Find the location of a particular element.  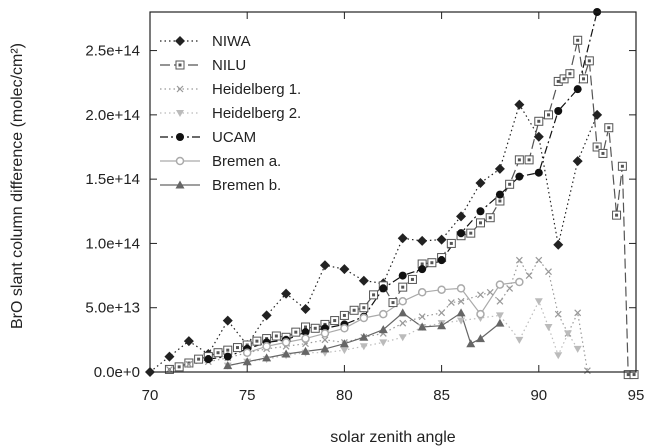

x-tick-label: 75 is located at coordinates (247, 395).